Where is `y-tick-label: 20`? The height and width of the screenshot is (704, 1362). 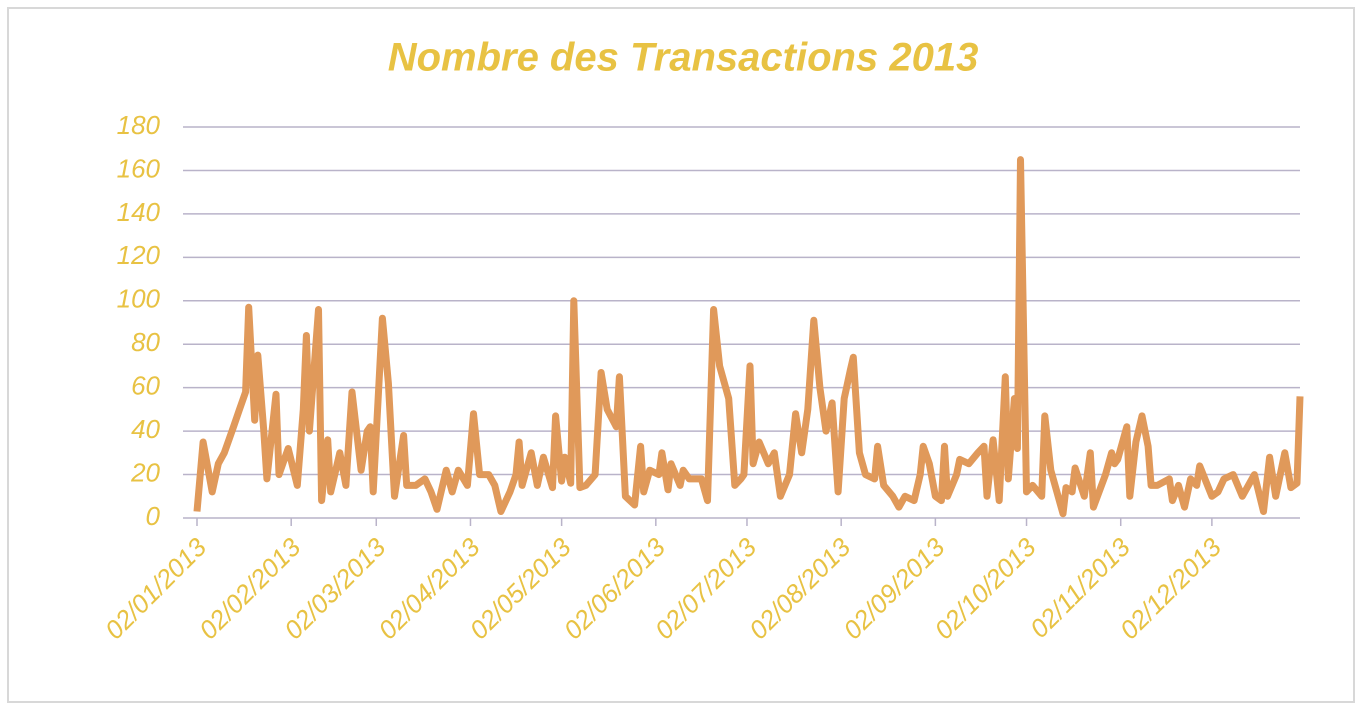
y-tick-label: 20 is located at coordinates (145, 472).